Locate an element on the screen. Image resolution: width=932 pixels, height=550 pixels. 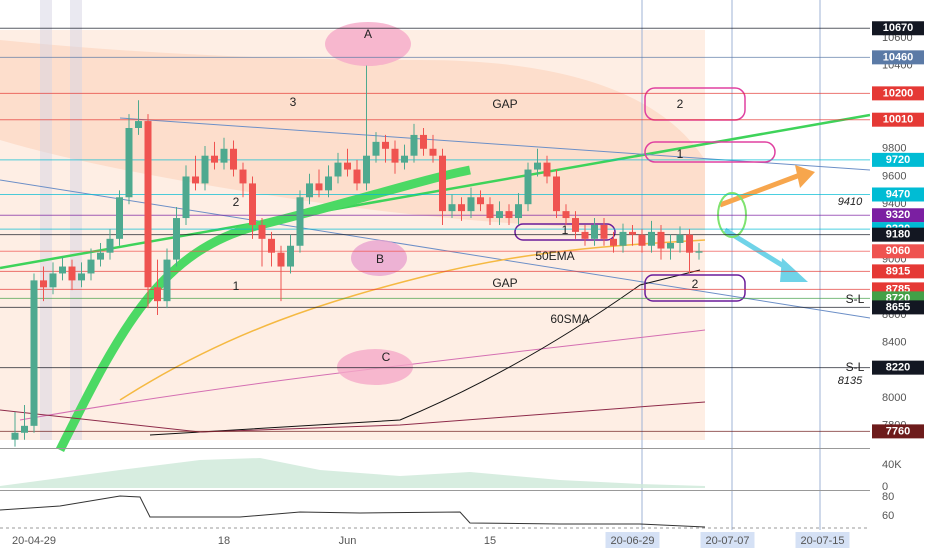
x-tick-label: 18 is located at coordinates (224, 541).